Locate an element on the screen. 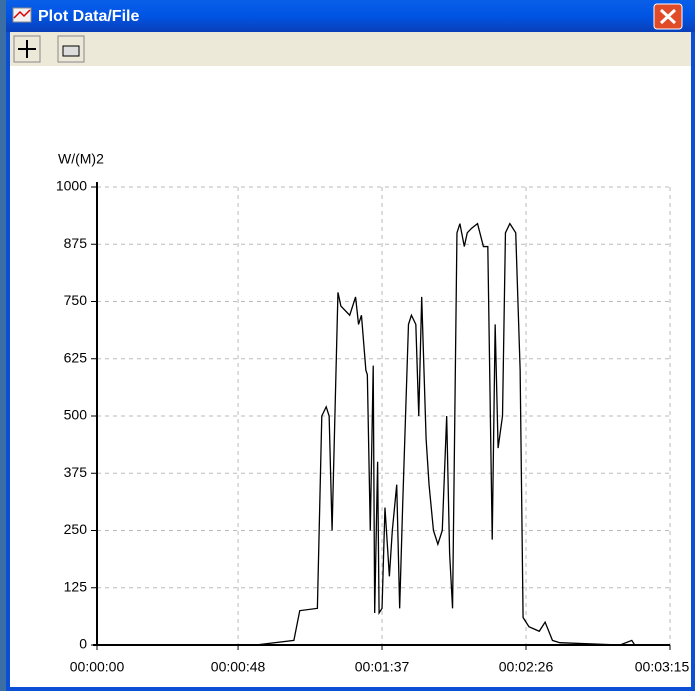  desktop-strip is located at coordinates (5, 345).